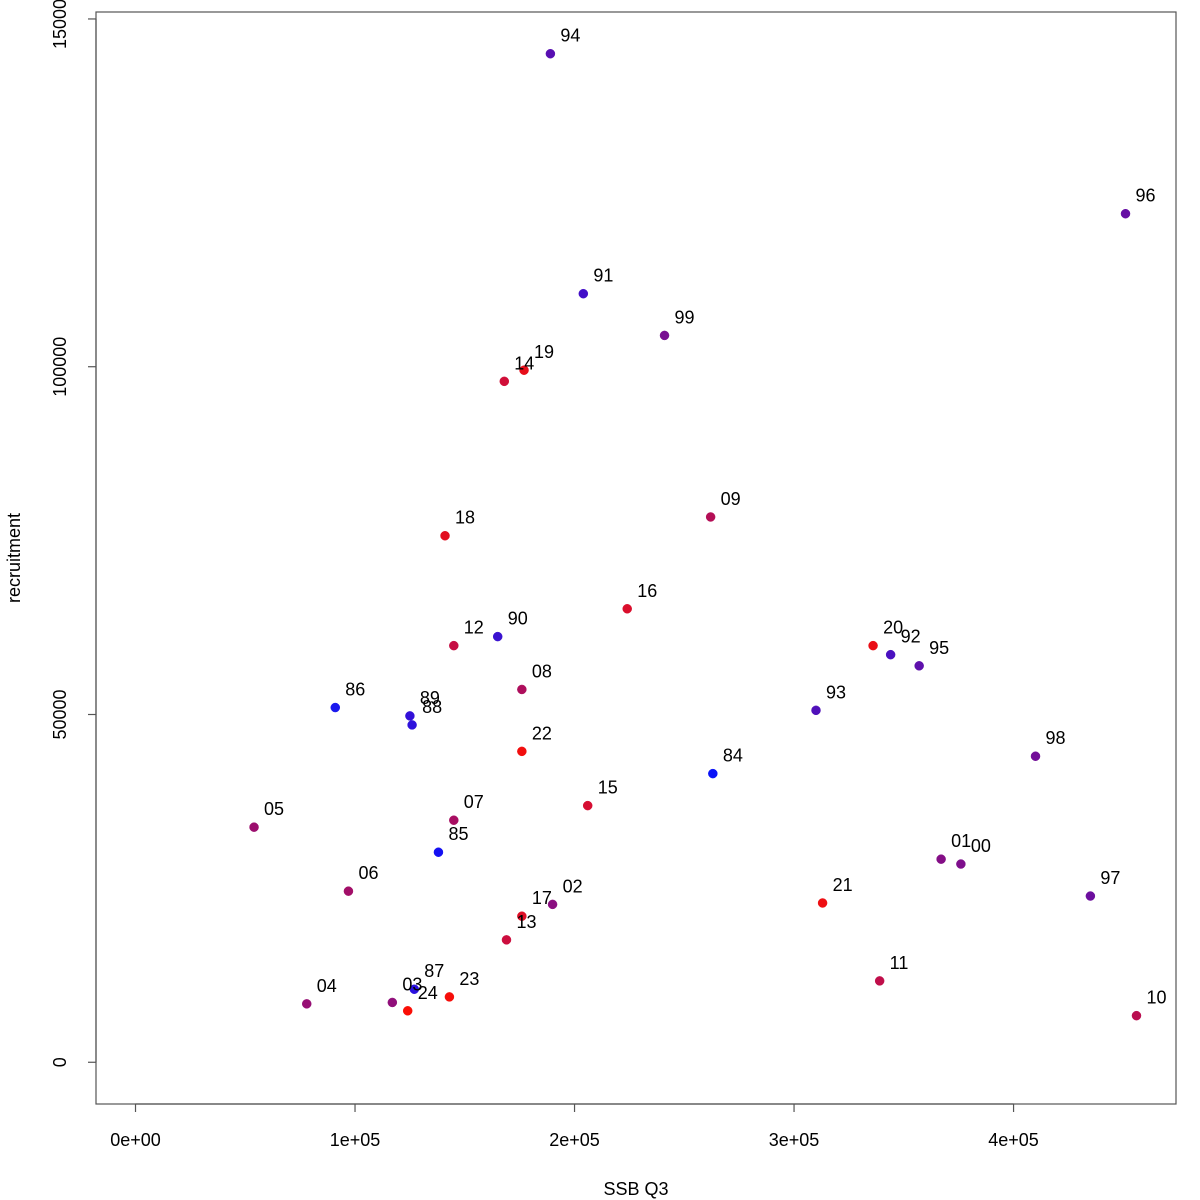 This screenshot has width=1200, height=1200. Describe the element at coordinates (843, 885) in the screenshot. I see `point-label-21: 21` at that location.